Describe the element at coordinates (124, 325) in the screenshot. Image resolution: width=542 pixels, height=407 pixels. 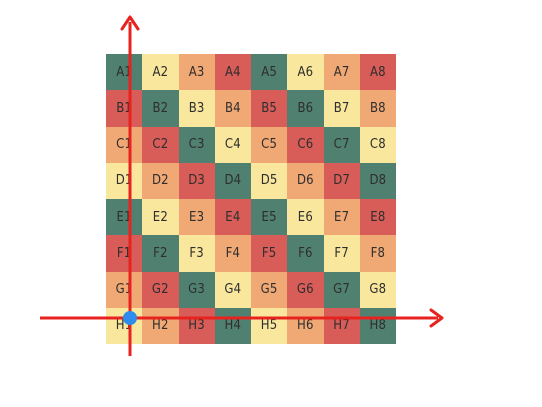
I see `grid-cell: H1` at that location.